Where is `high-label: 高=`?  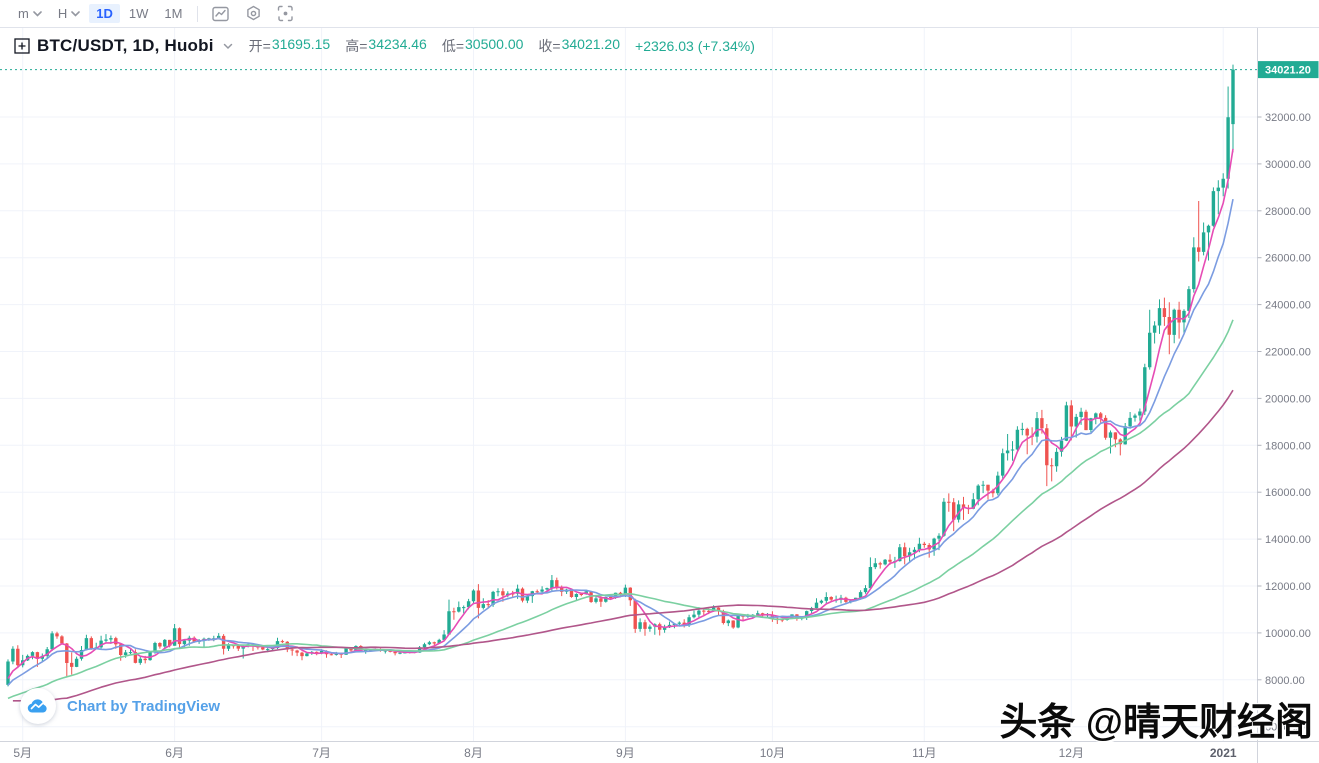 high-label: 高= is located at coordinates (356, 46).